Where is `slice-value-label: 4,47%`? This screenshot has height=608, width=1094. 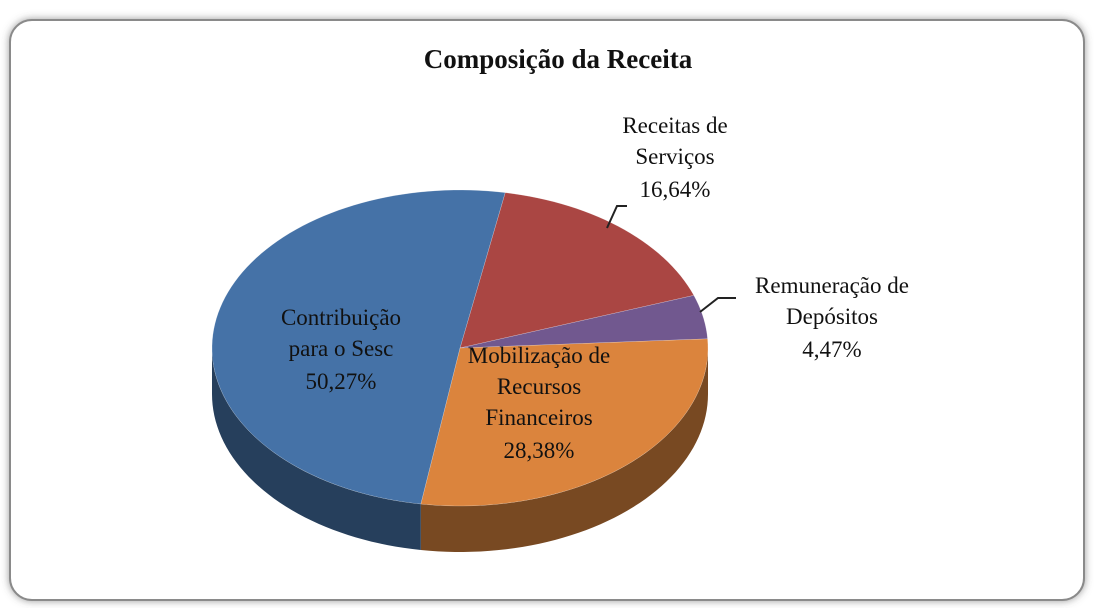
slice-value-label: 4,47% is located at coordinates (831, 349).